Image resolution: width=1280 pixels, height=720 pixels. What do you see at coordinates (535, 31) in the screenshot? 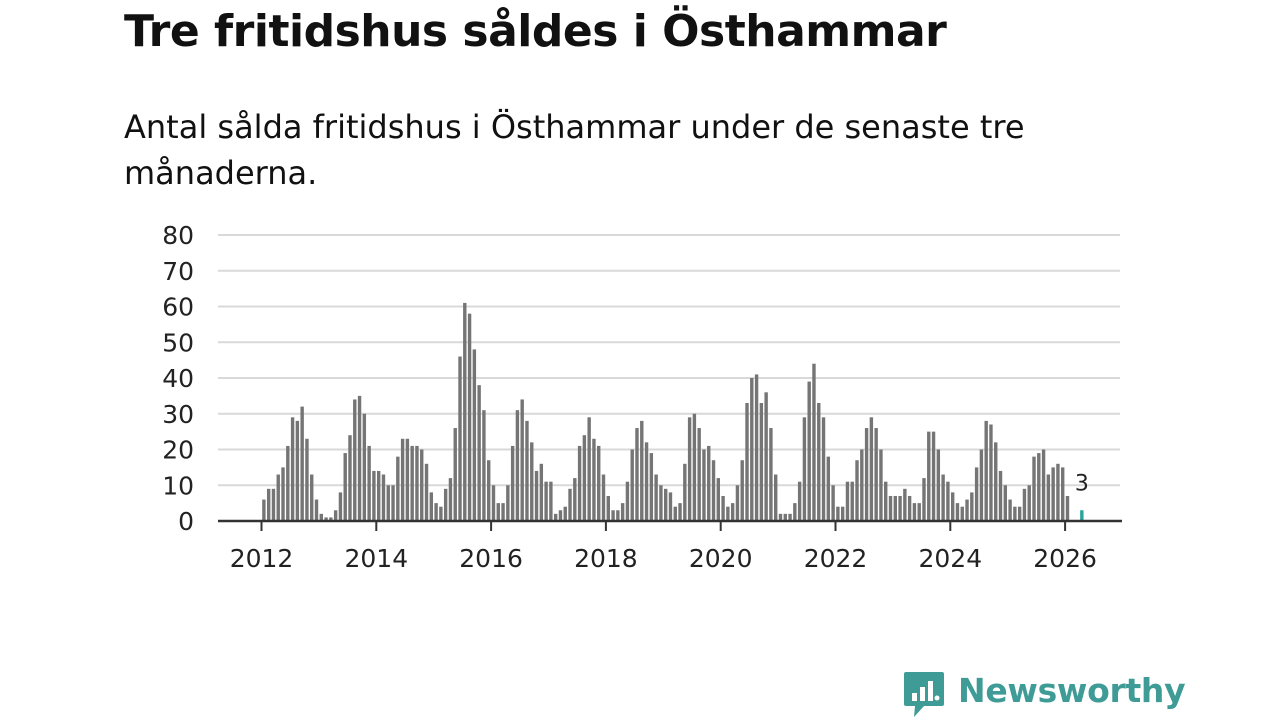
I see `chart-title: Tre fritidshus såldes i Östhammar` at bounding box center [535, 31].